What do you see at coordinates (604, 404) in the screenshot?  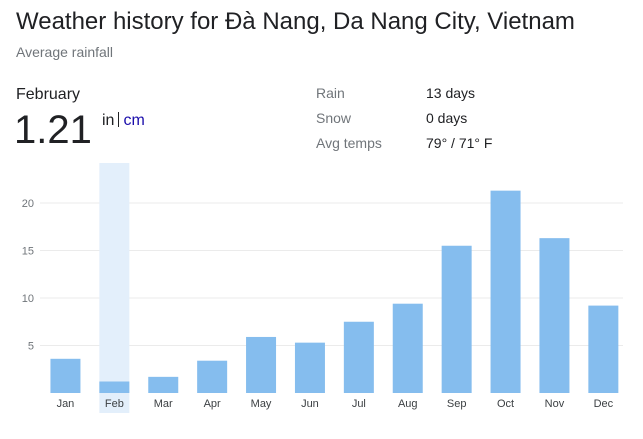 I see `x-tick-label: Dec` at bounding box center [604, 404].